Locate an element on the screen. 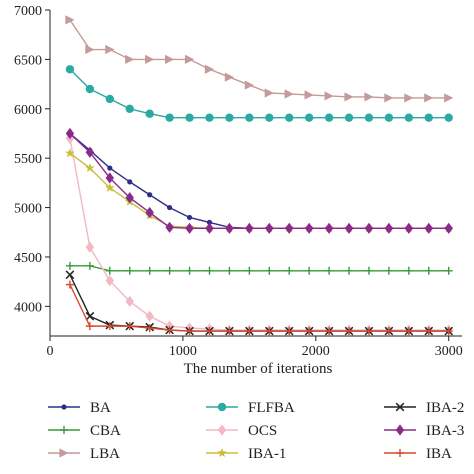  legend-item-ba: BA is located at coordinates (79, 408).